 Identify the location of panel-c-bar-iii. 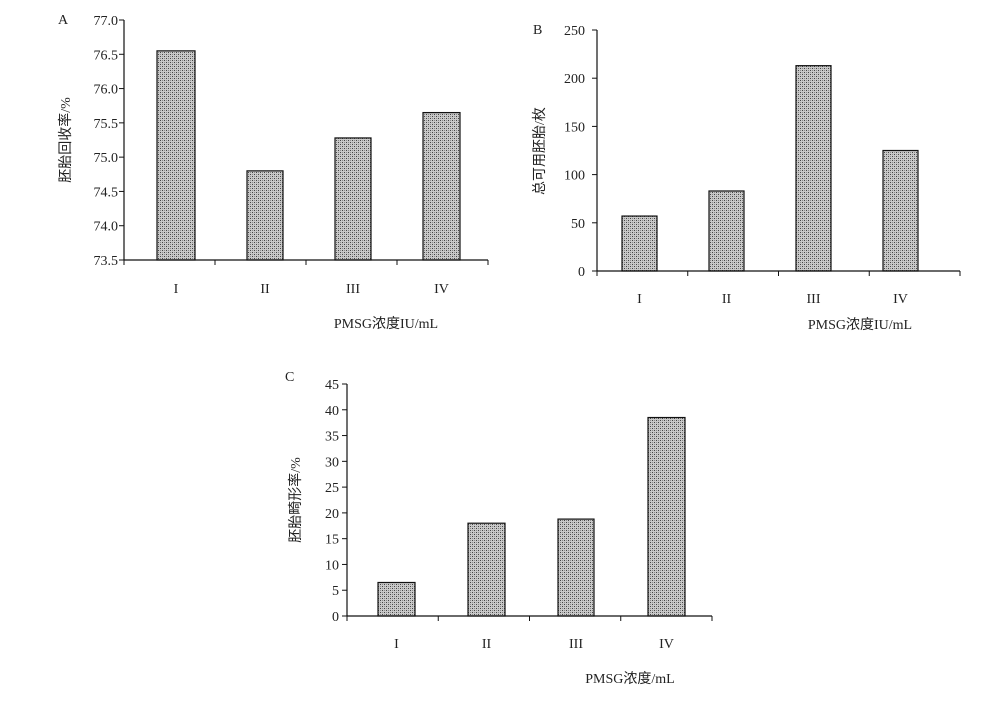
(576, 567).